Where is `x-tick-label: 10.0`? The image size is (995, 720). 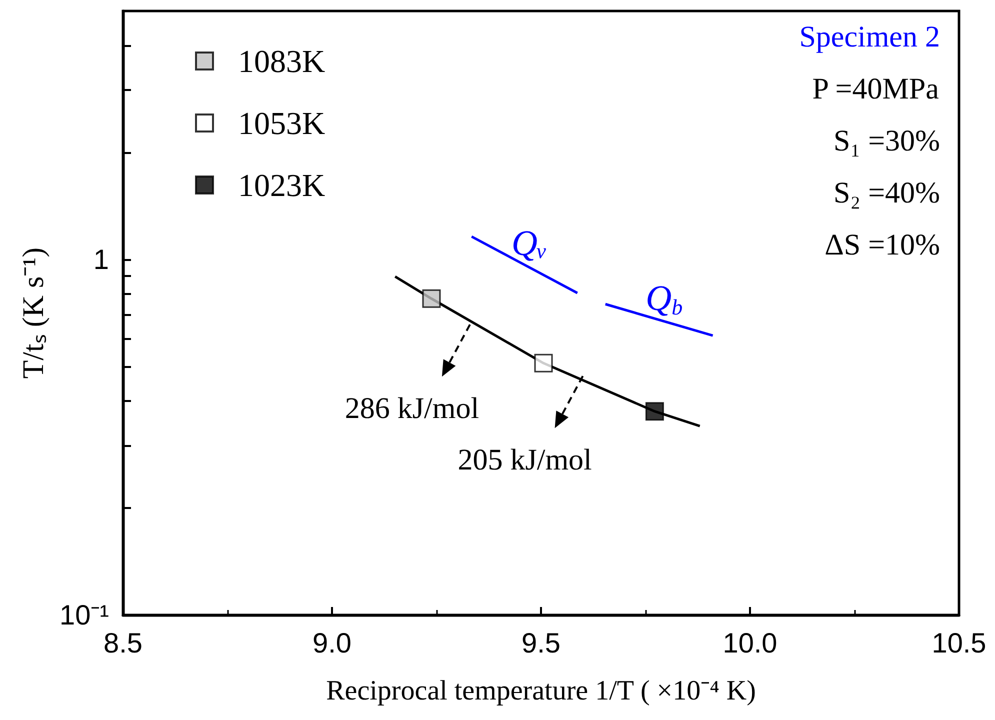 x-tick-label: 10.0 is located at coordinates (750, 643).